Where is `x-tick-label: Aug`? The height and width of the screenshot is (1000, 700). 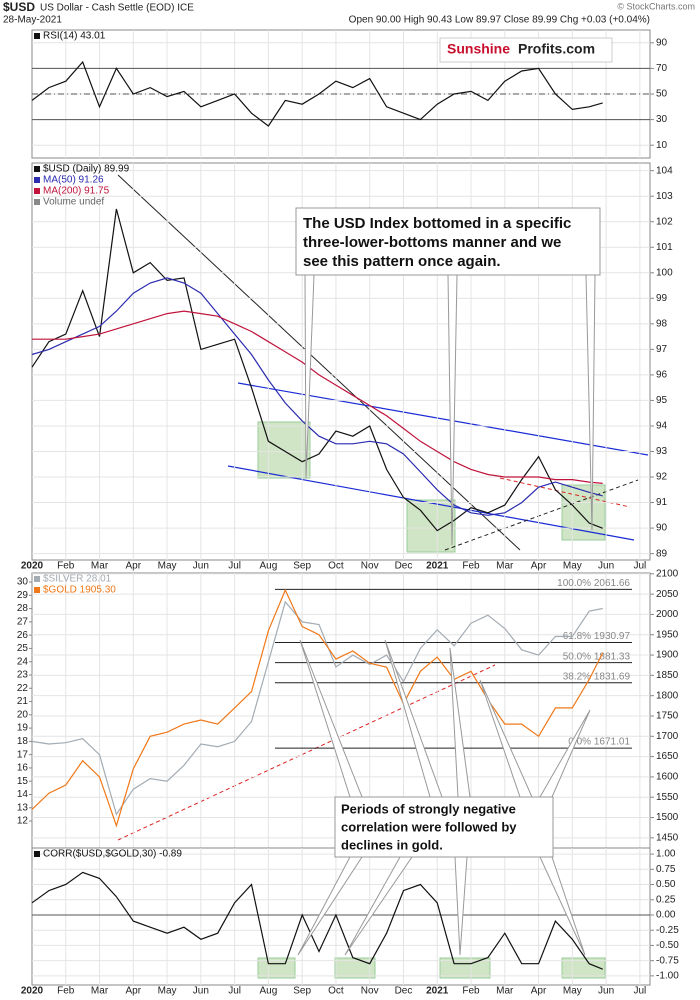 x-tick-label: Aug is located at coordinates (268, 991).